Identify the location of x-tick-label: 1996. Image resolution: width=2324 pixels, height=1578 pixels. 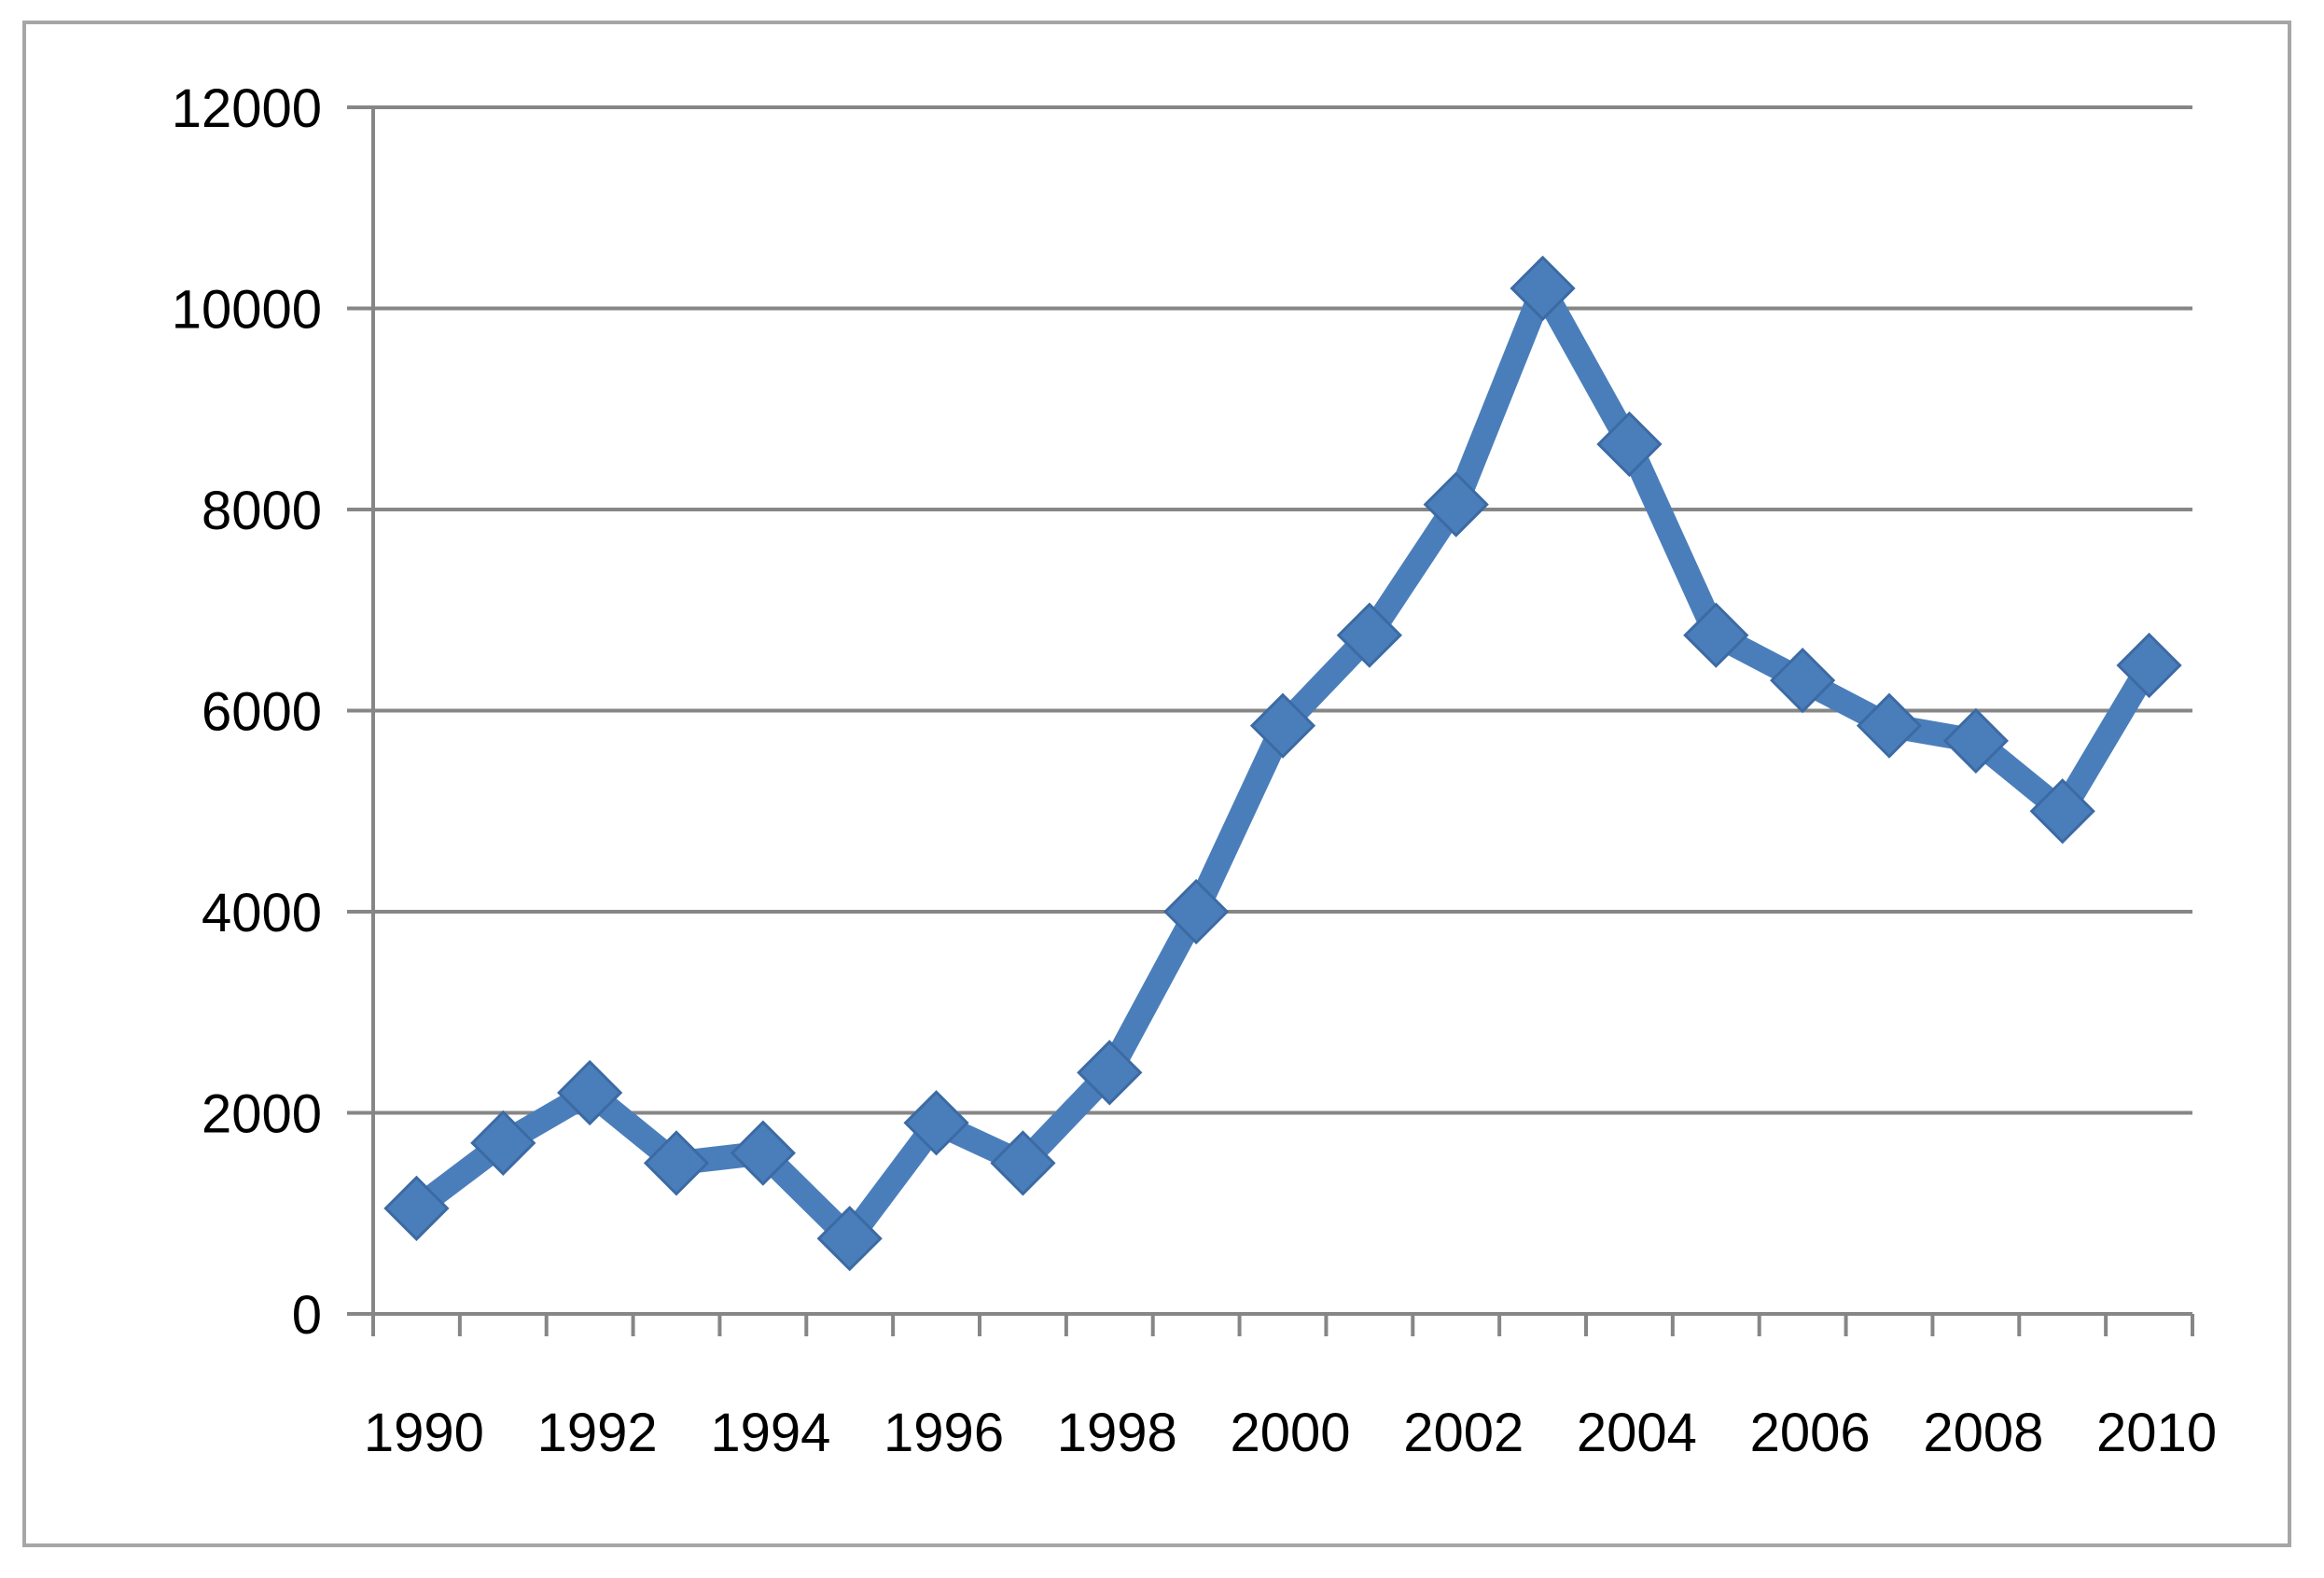
(944, 1433).